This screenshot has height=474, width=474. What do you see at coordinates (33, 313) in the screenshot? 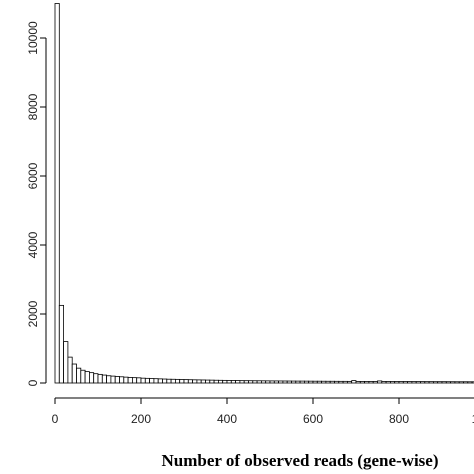
I see `y-tick-label: 2000` at bounding box center [33, 313].